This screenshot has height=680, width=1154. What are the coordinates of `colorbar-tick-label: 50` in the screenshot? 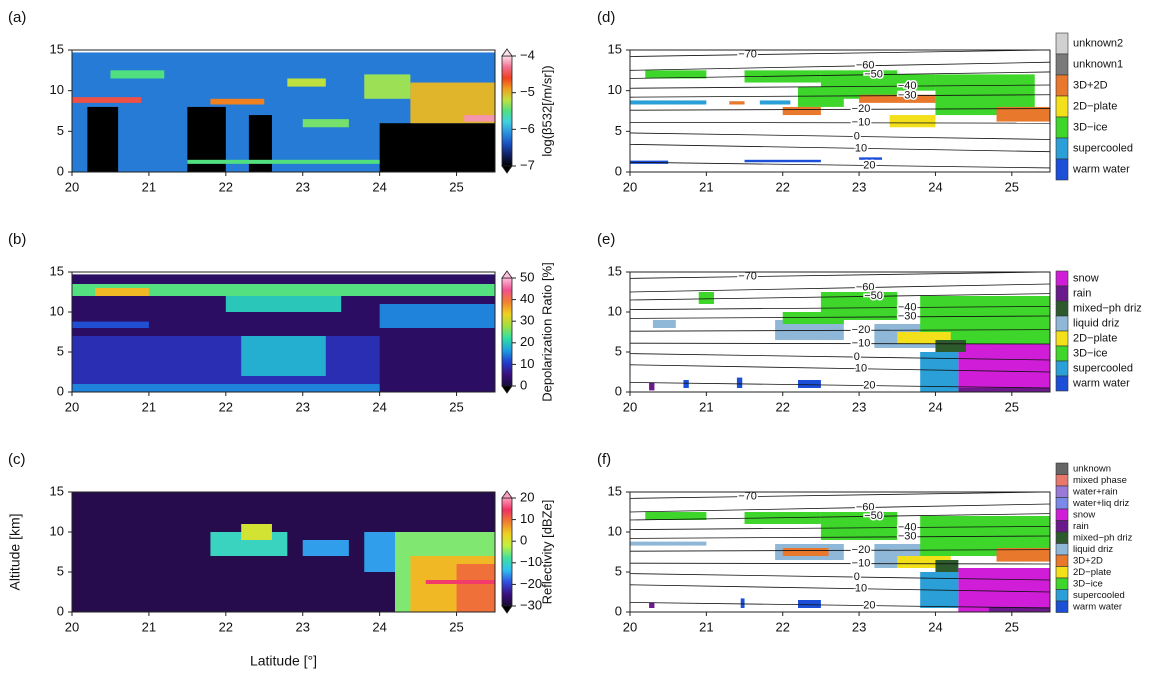 It's located at (527, 276).